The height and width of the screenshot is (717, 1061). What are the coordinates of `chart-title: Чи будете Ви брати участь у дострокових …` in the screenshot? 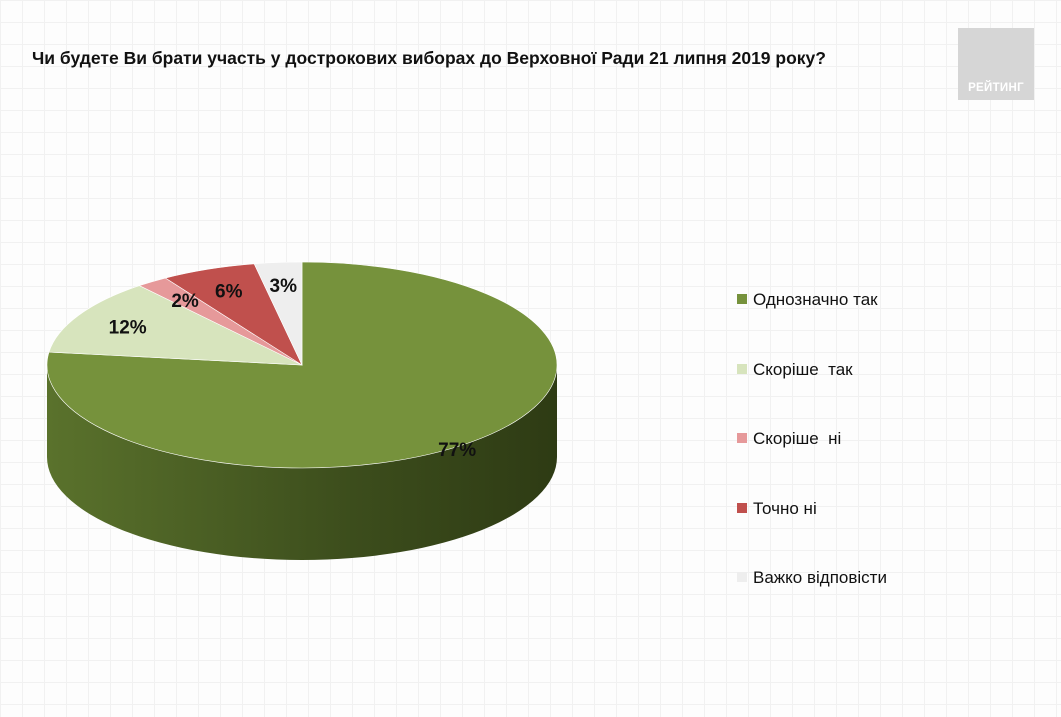 It's located at (429, 58).